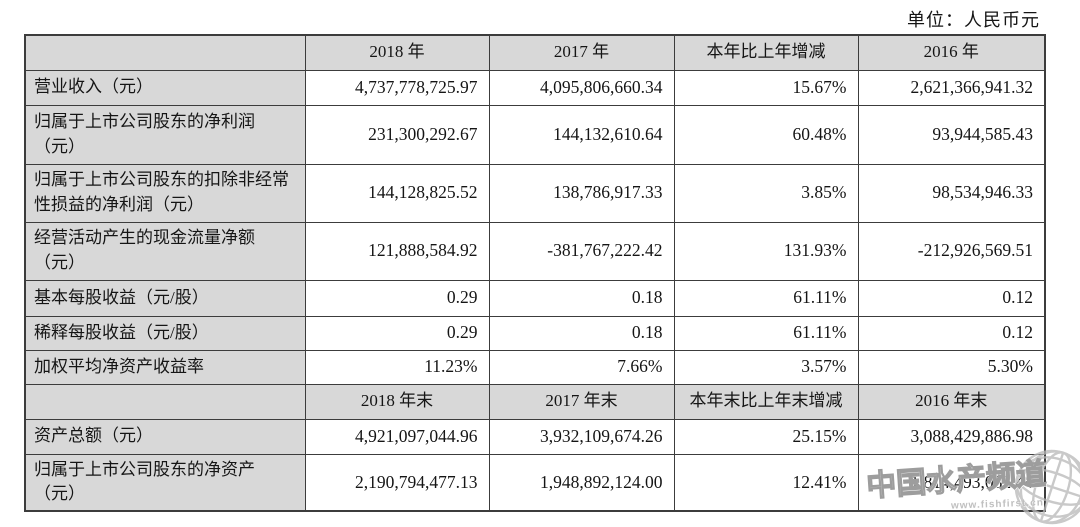  What do you see at coordinates (581, 367) in the screenshot?
I see `value-2017: 7.66%` at bounding box center [581, 367].